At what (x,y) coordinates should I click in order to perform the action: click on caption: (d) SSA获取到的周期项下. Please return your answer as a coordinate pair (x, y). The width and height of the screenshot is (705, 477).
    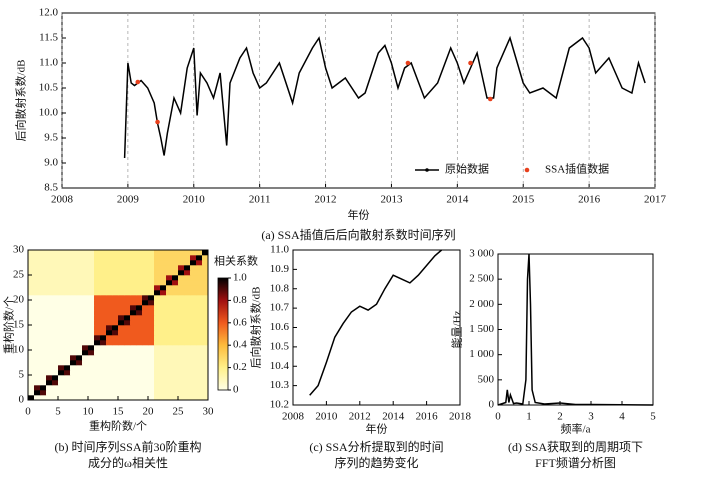
    Looking at the image, I should click on (575, 446).